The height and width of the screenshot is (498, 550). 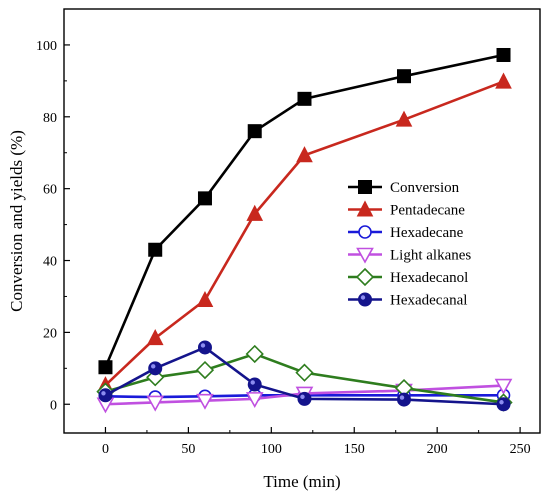 I want to click on data-point-hexadecanal-120-highlight, so click(x=302, y=397).